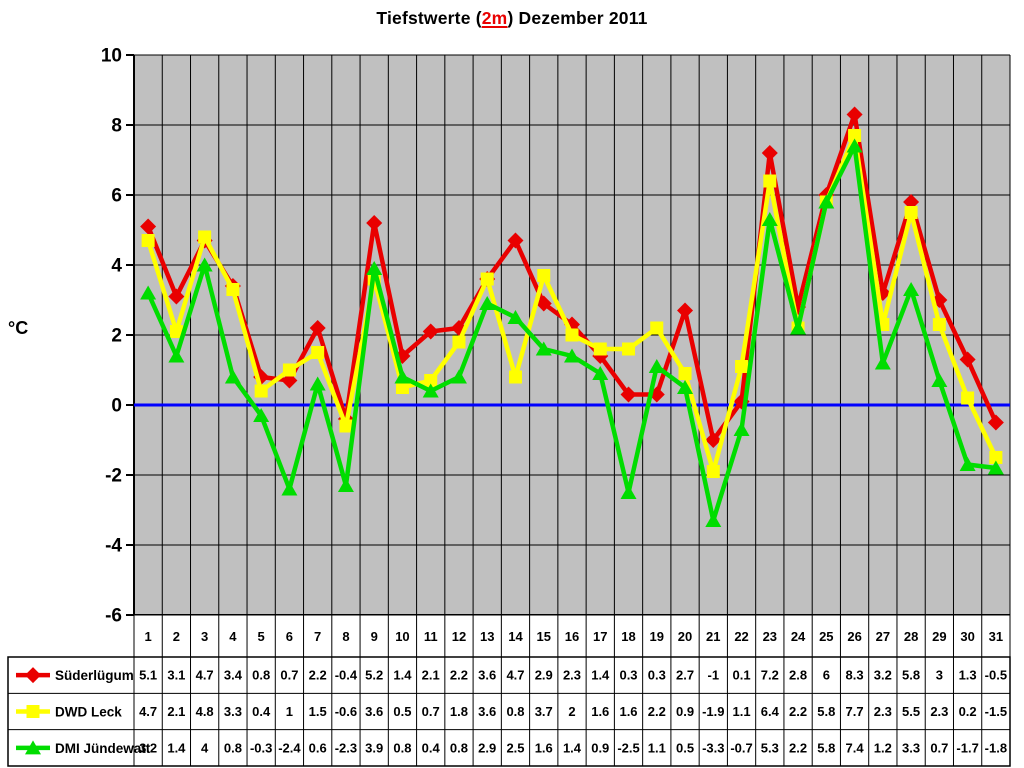 This screenshot has height=768, width=1024. I want to click on day-number-label: 11, so click(431, 636).